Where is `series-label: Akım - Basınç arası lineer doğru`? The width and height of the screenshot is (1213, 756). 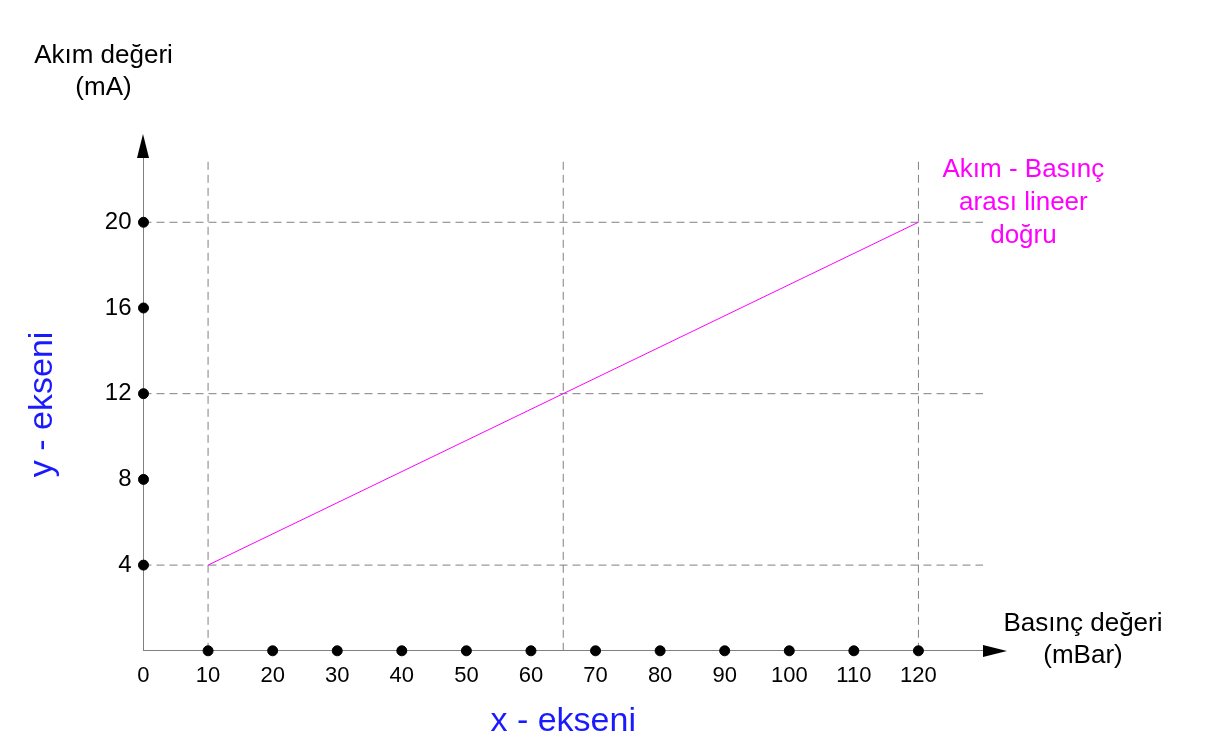 series-label: Akım - Basınç arası lineer doğru is located at coordinates (1023, 201).